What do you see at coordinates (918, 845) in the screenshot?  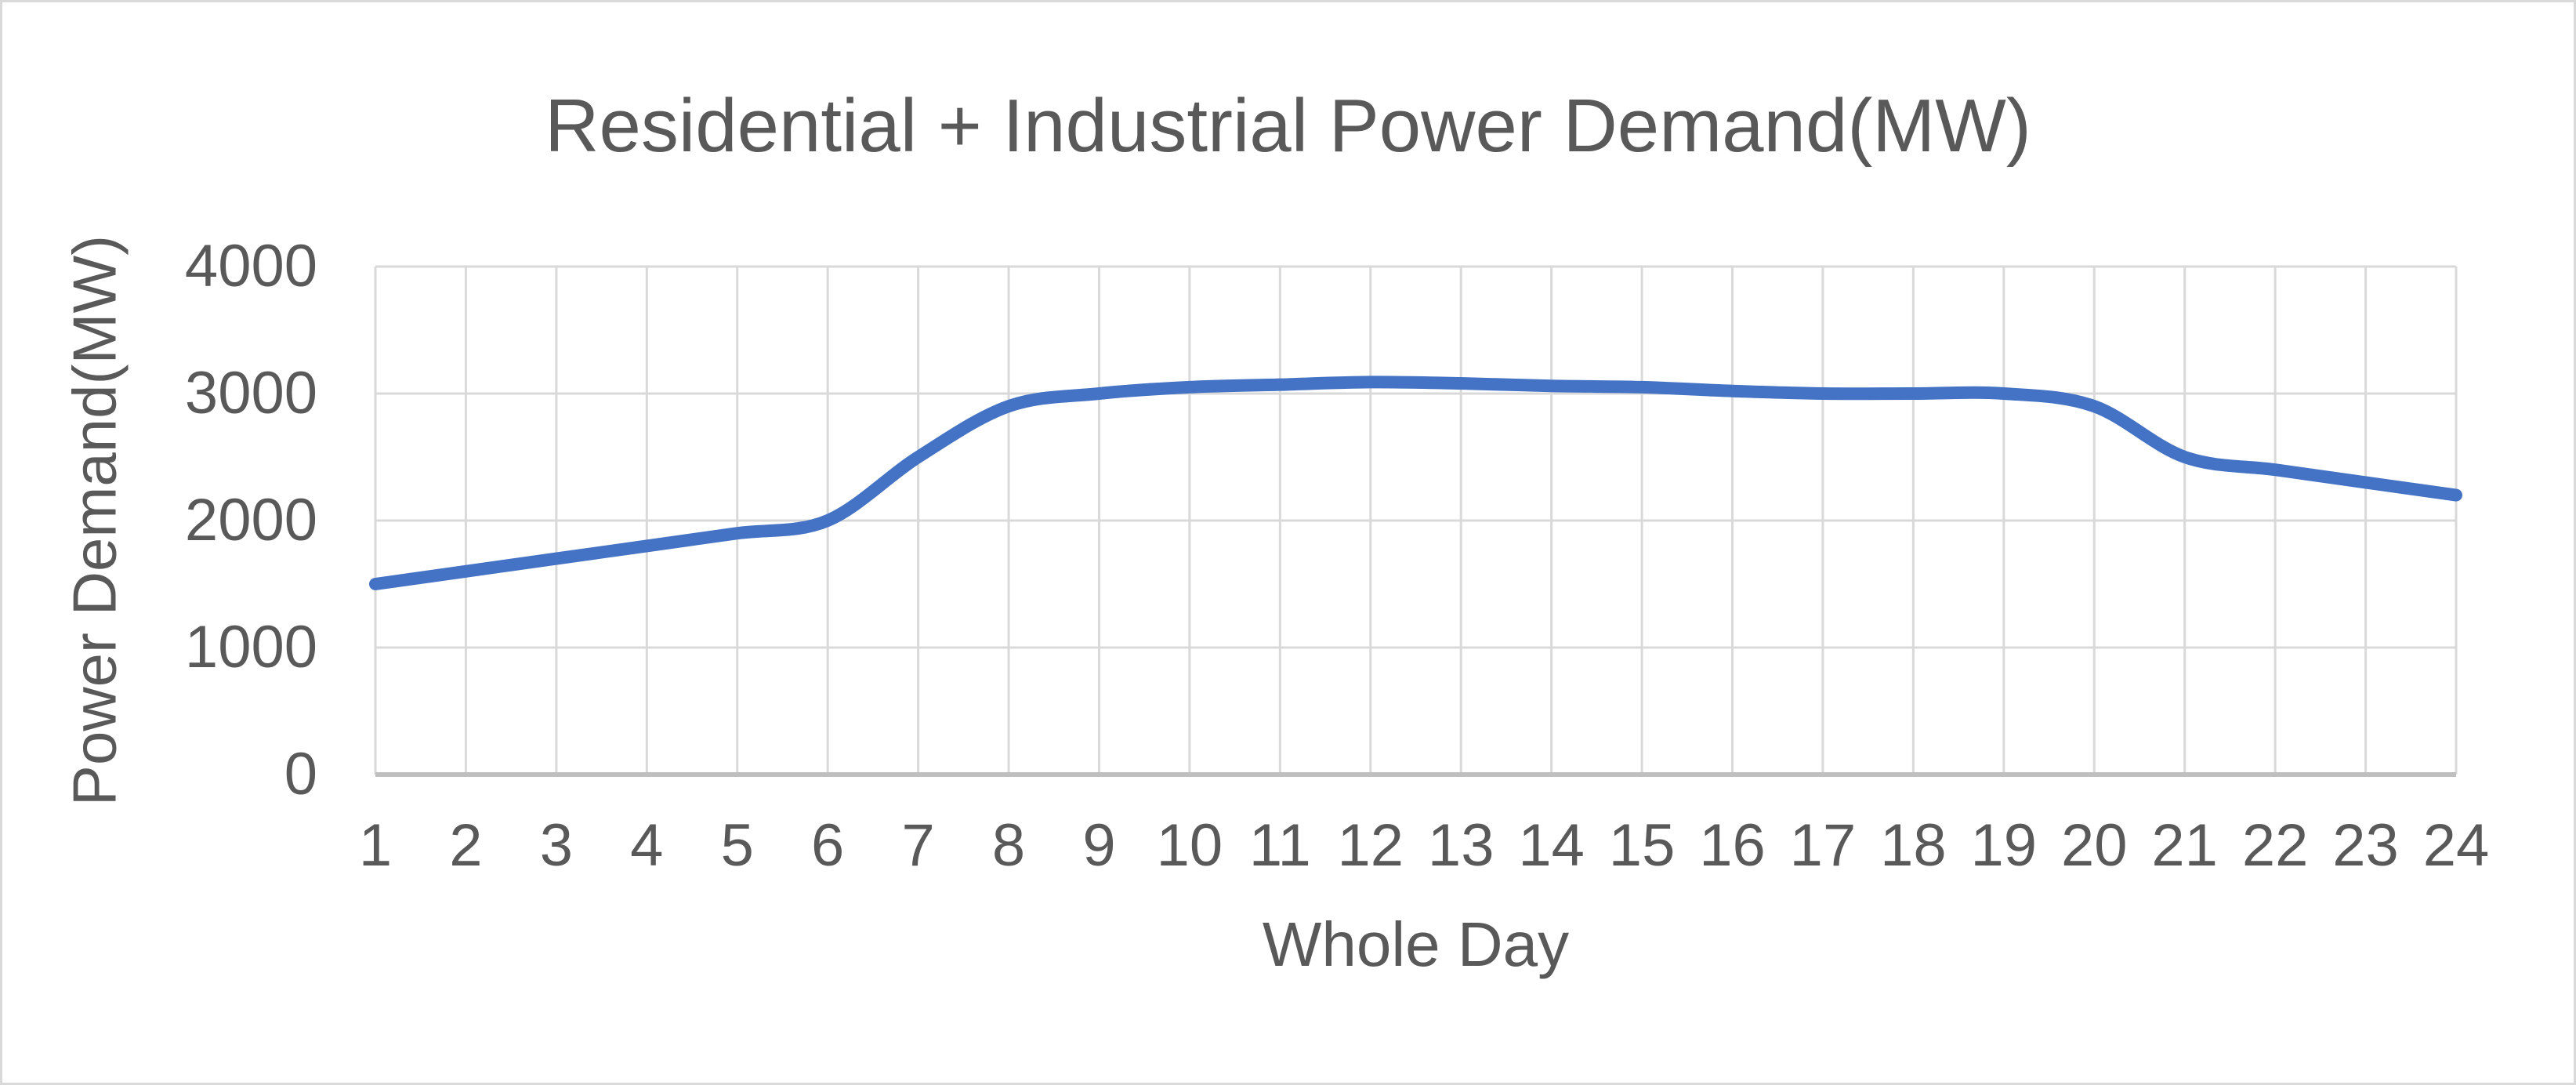 I see `x-tick-label: 7` at bounding box center [918, 845].